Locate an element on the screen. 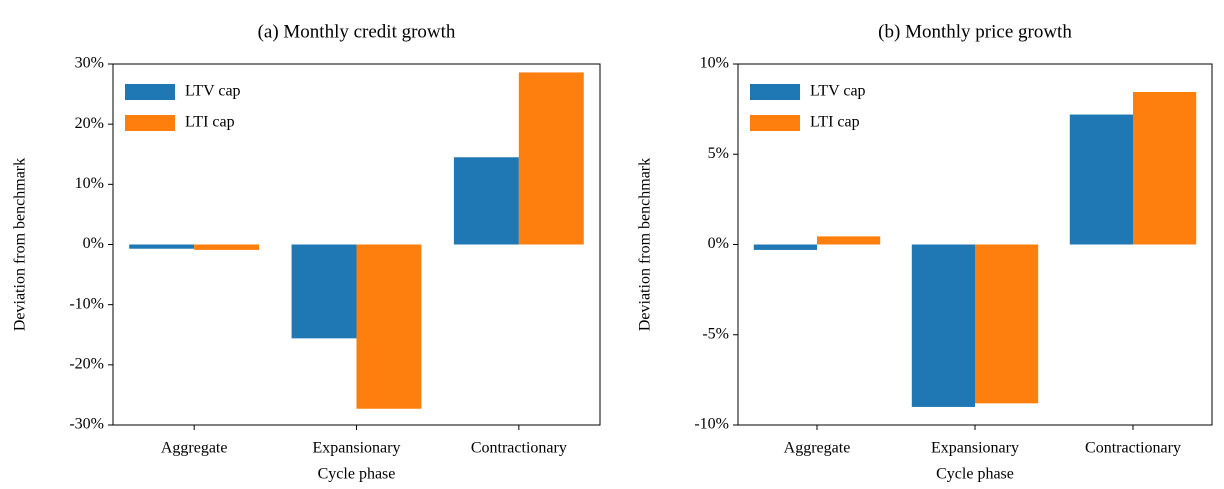 The height and width of the screenshot is (489, 1224). y-tick-label: -5% is located at coordinates (715, 333).